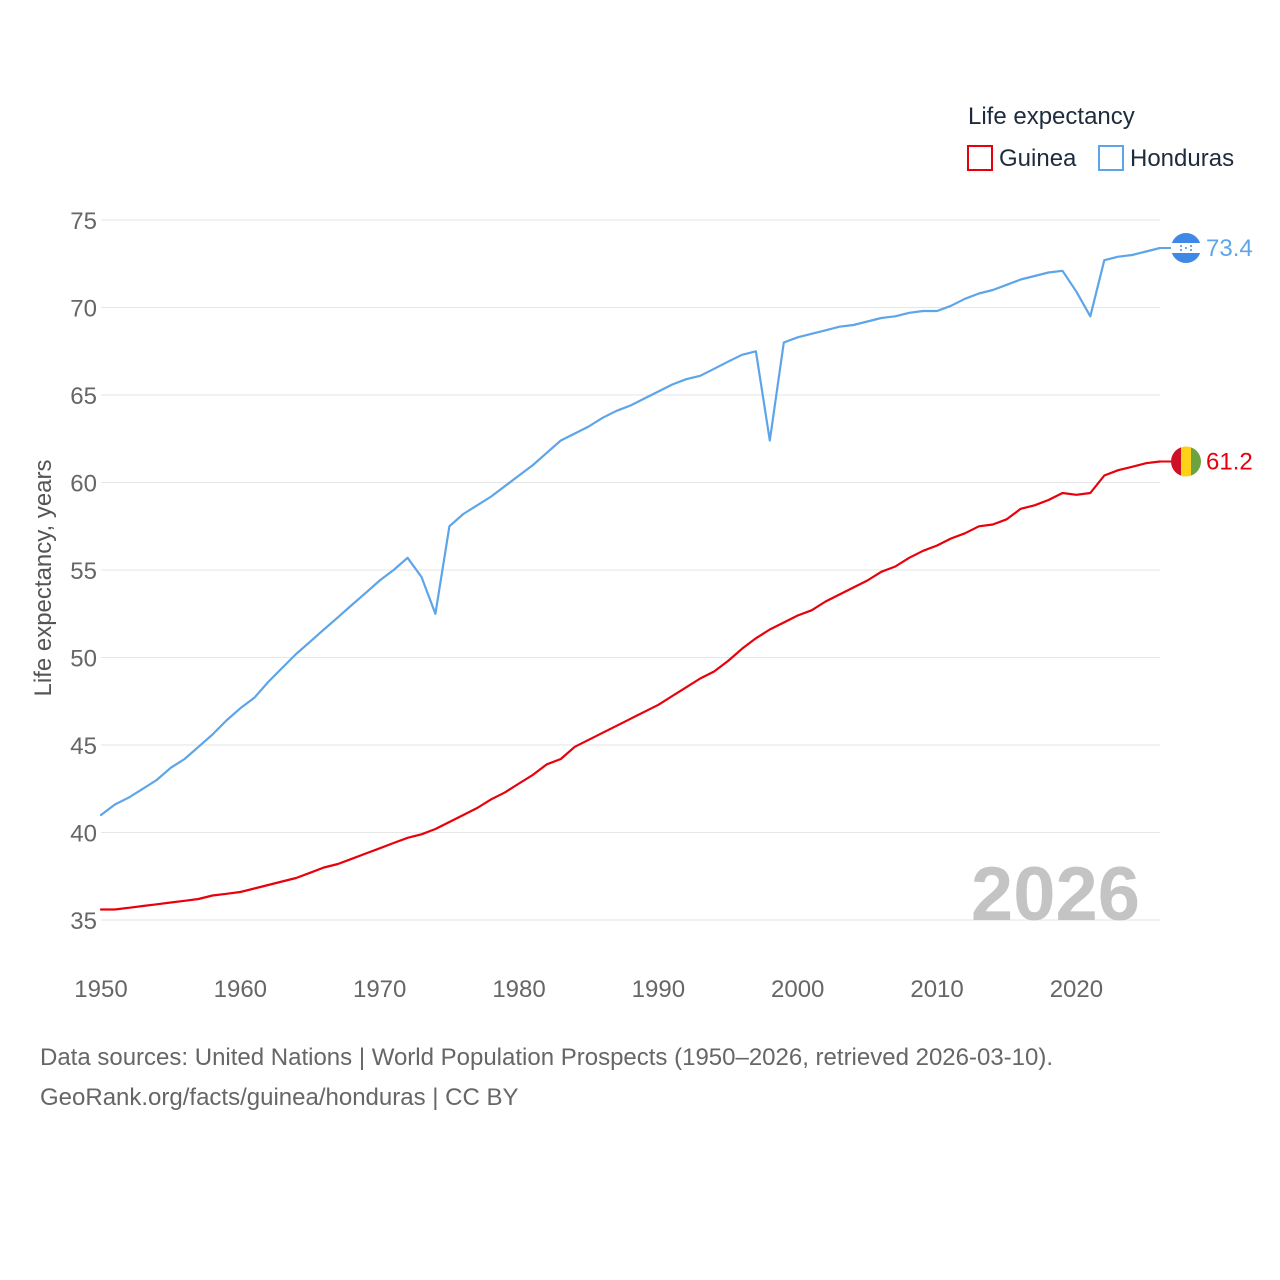 This screenshot has width=1280, height=1280. I want to click on end-value-label-guinea: 61.2, so click(1229, 462).